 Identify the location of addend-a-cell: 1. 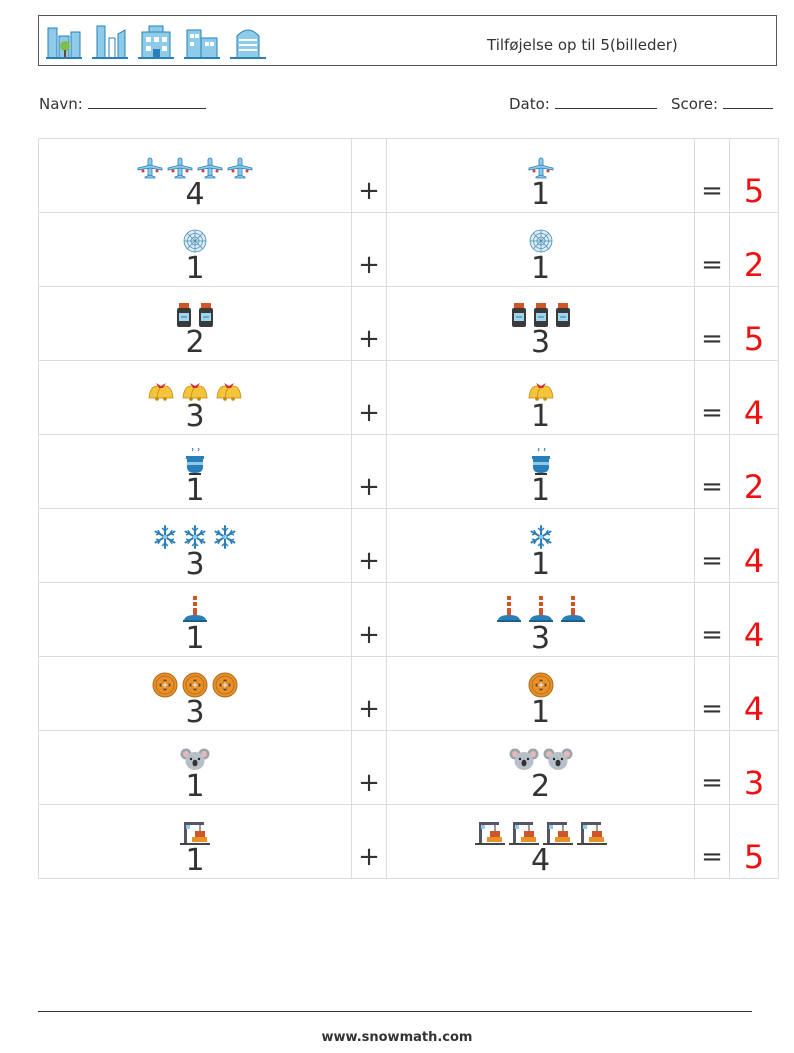
(195, 767).